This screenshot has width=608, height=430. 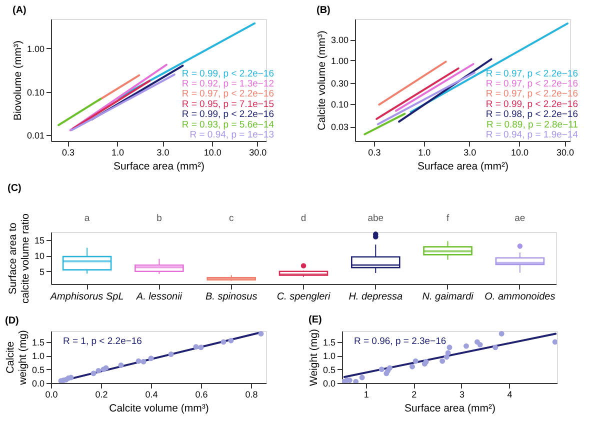 I want to click on x-axis-title: Calcite volume (mm³), so click(x=159, y=408).